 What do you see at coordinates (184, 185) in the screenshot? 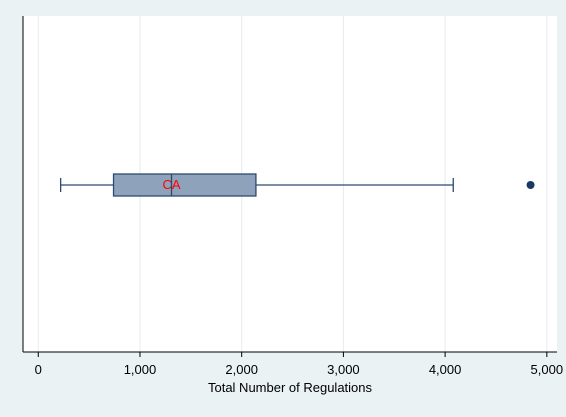
I see `interquartile-box` at bounding box center [184, 185].